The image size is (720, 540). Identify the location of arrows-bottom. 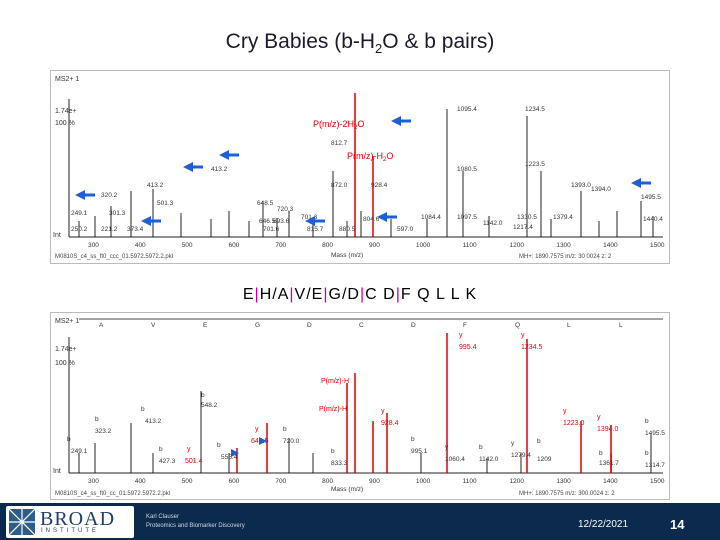
(249, 447).